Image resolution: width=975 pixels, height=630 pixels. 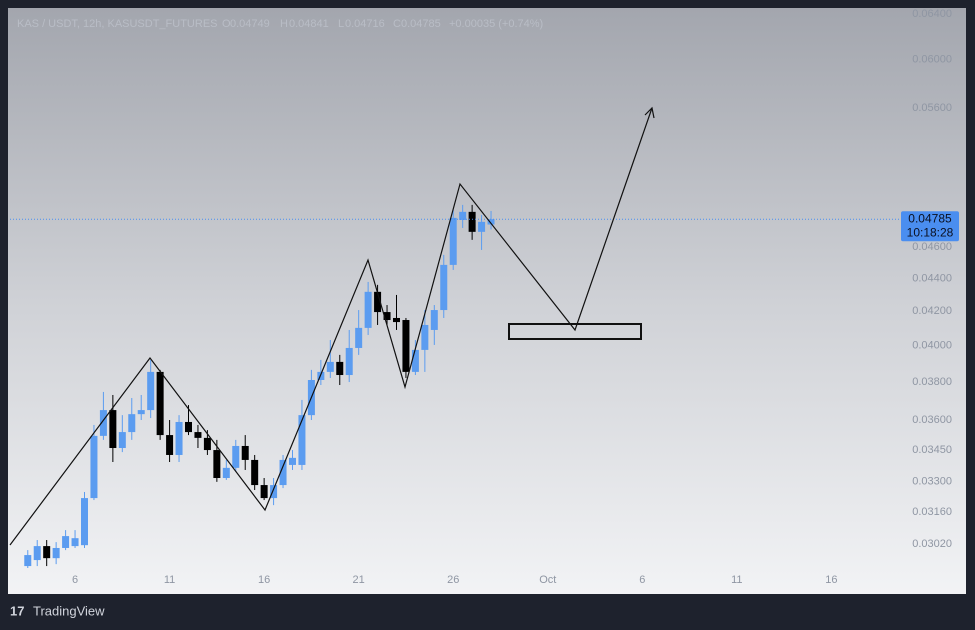 What do you see at coordinates (932, 311) in the screenshot?
I see `y-tick-label: 0.04200` at bounding box center [932, 311].